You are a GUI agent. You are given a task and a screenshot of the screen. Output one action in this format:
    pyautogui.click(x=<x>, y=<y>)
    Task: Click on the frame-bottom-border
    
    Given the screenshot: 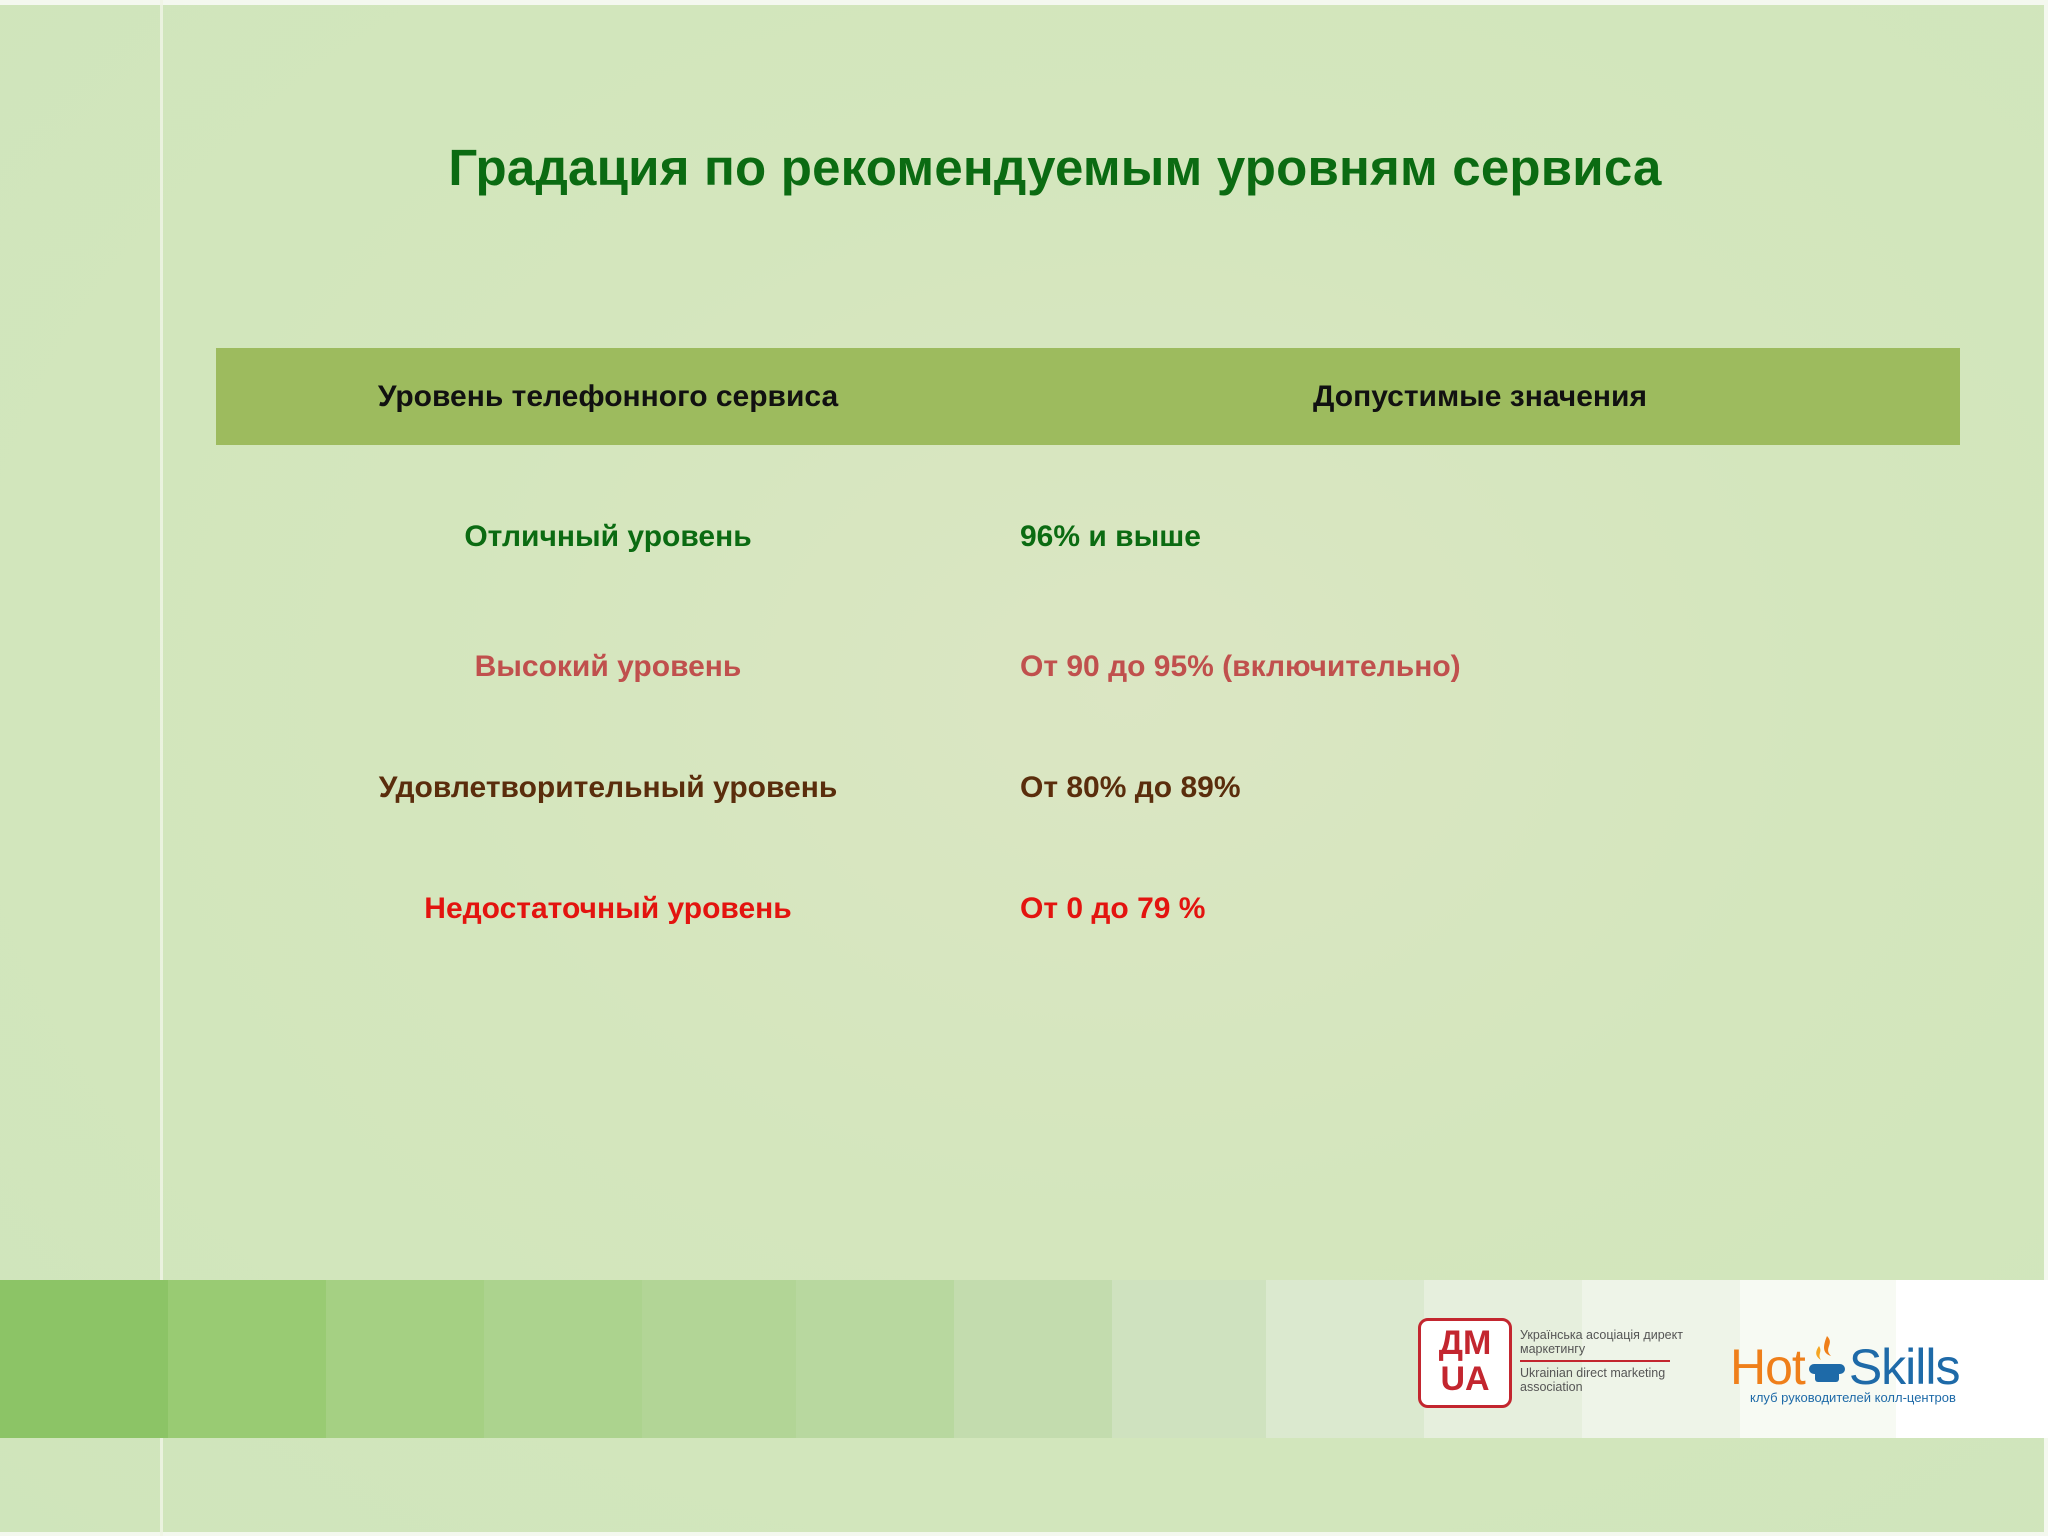 What is the action you would take?
    pyautogui.click(x=1024, y=1534)
    